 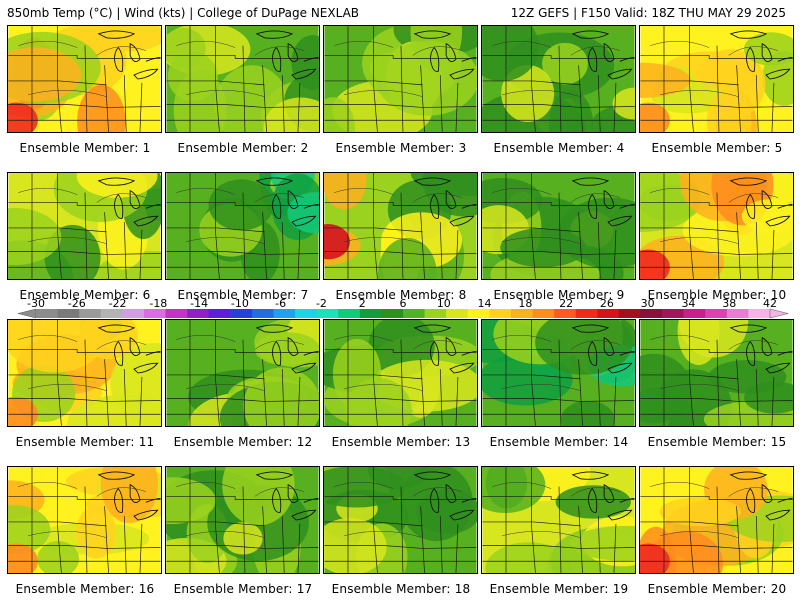 I want to click on ensemble-member-label: Ensemble Member: 9, so click(x=559, y=295).